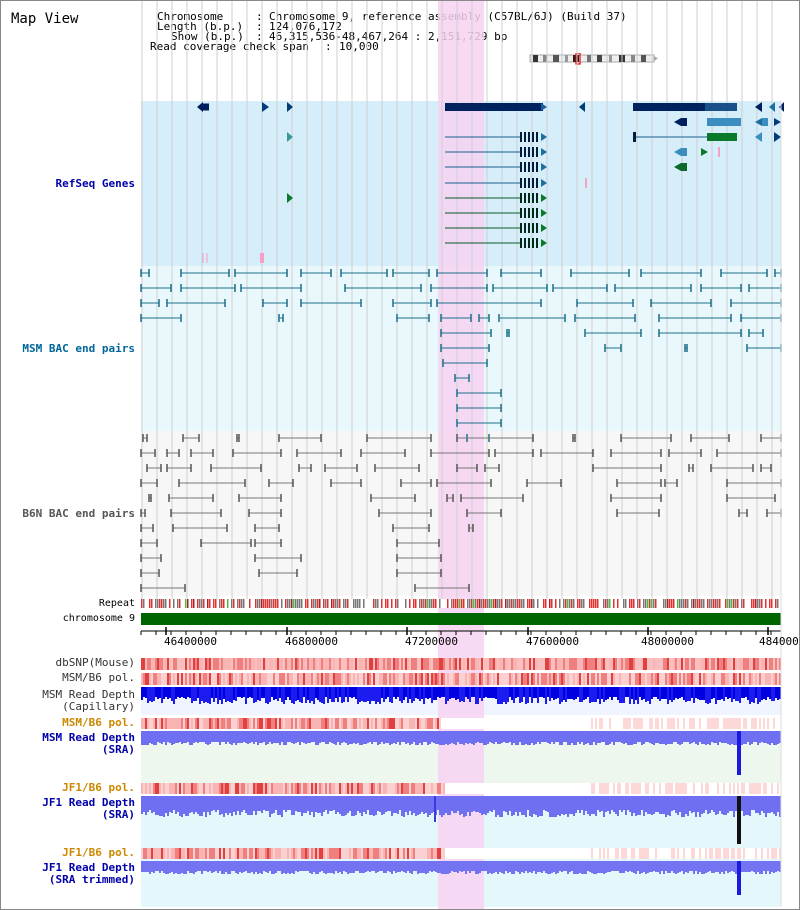 This screenshot has width=800, height=910. I want to click on msm-read-depth-sra-sublabel: (SRA), so click(118, 749).